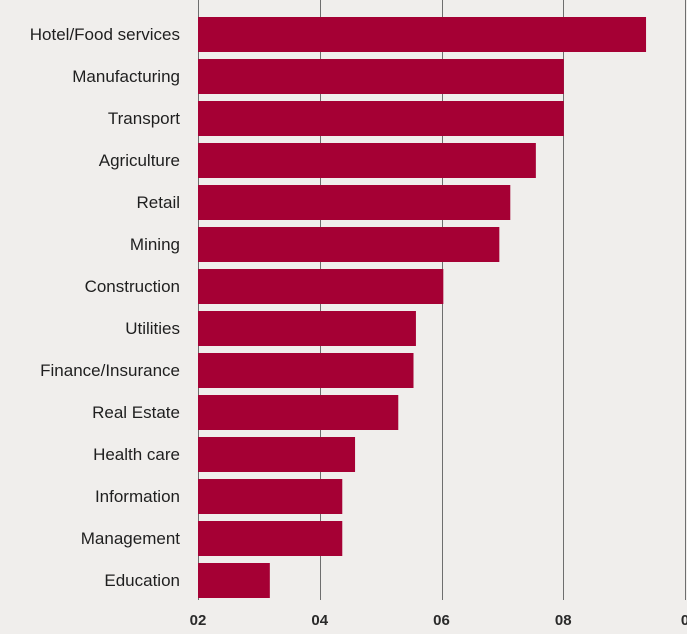 This screenshot has width=687, height=634. I want to click on category-label: Health care, so click(136, 454).